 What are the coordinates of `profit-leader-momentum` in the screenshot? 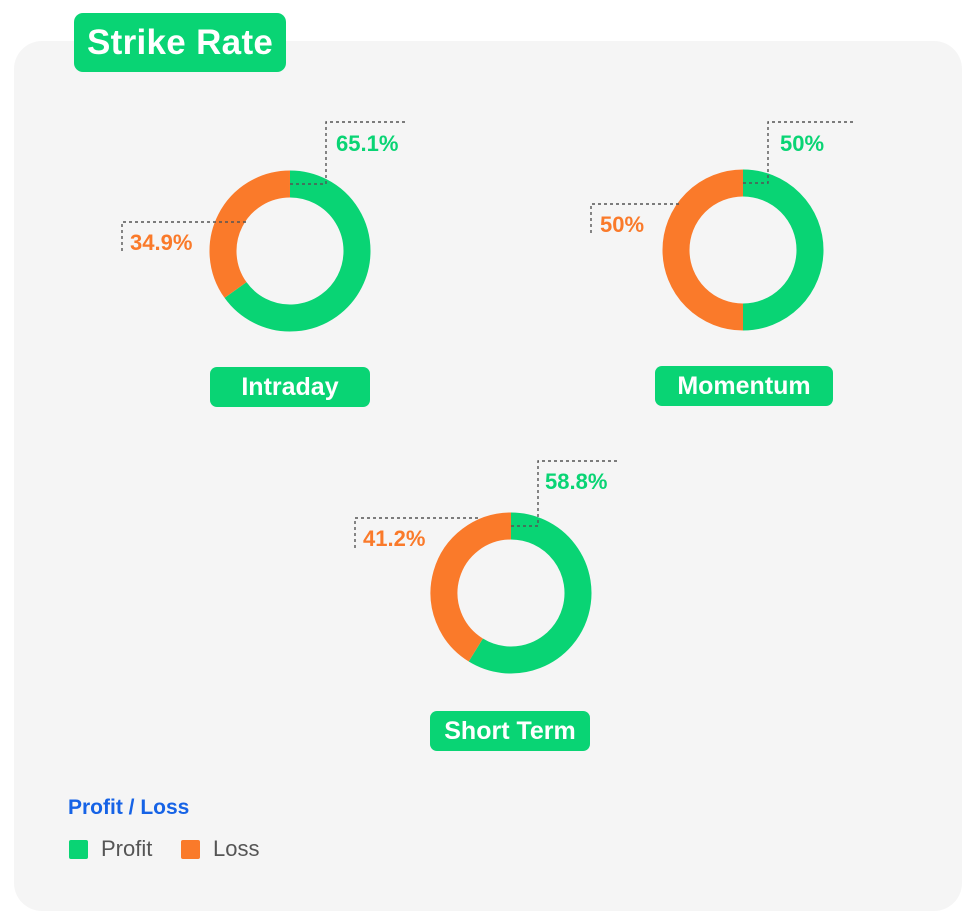 It's located at (799, 152).